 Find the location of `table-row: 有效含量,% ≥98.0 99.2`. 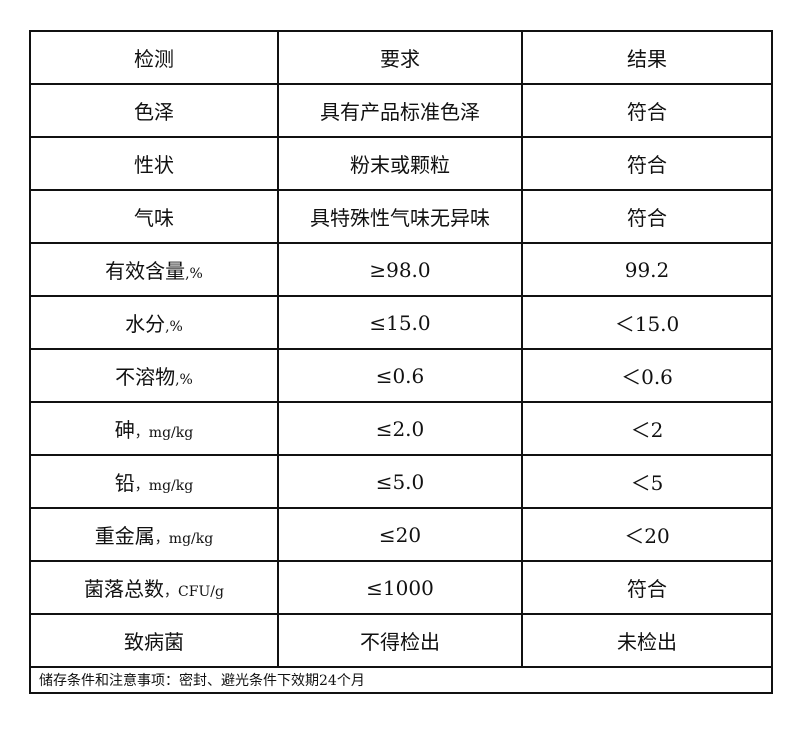

table-row: 有效含量,% ≥98.0 99.2 is located at coordinates (401, 269).